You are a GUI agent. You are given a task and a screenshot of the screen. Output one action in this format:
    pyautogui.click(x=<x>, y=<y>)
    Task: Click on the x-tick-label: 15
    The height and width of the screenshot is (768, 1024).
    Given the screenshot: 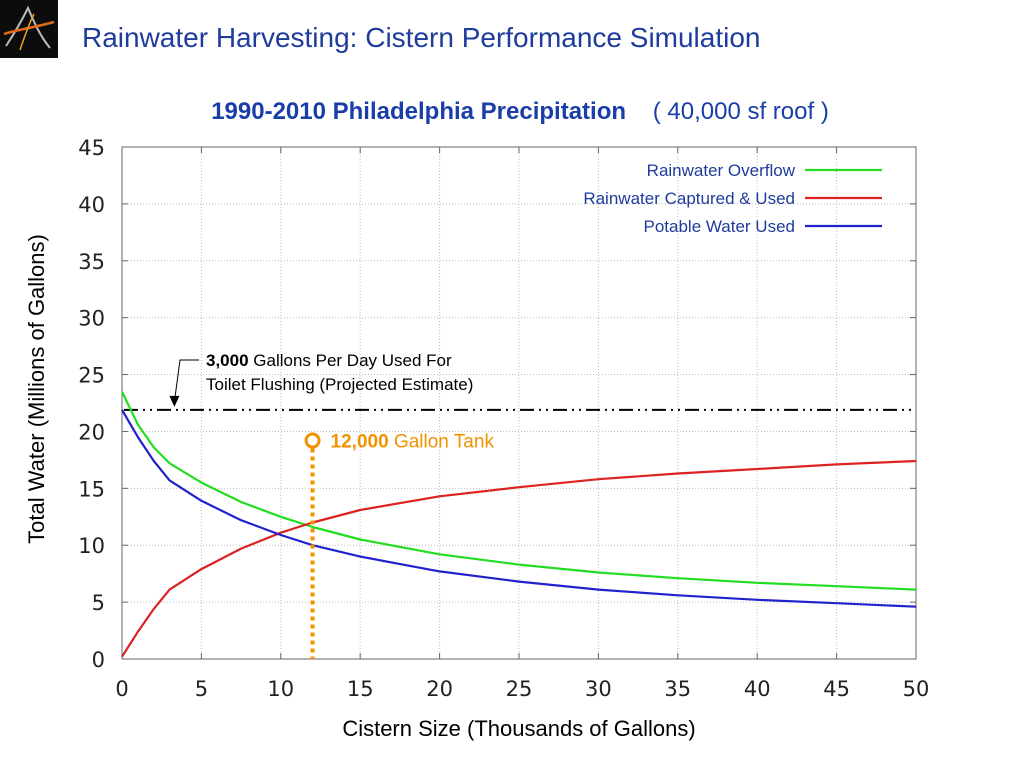 What is the action you would take?
    pyautogui.click(x=360, y=689)
    